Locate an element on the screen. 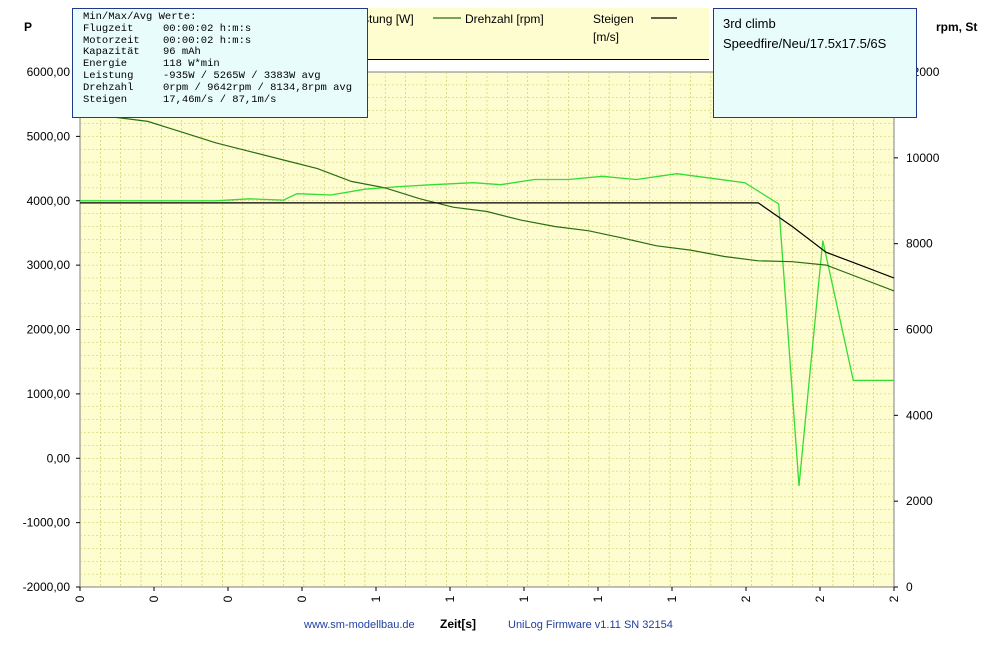  legend-steigen: Steigen is located at coordinates (613, 19).